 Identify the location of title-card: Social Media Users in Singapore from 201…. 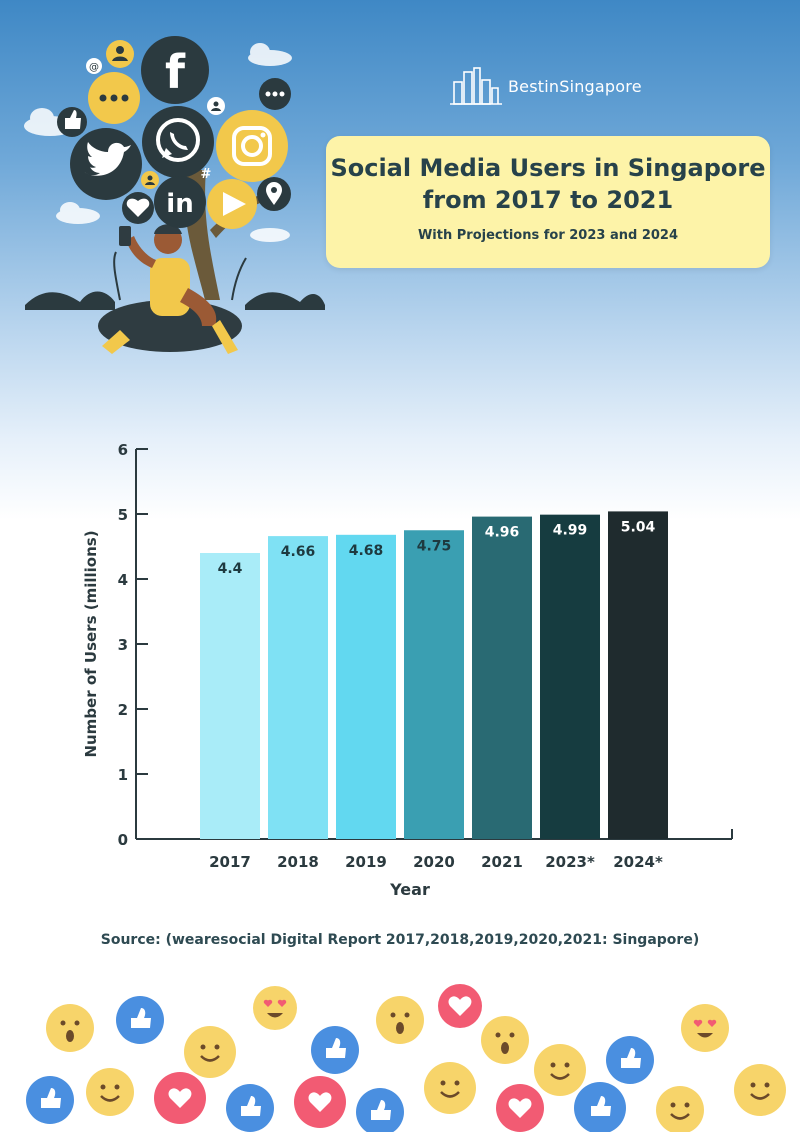
(548, 202).